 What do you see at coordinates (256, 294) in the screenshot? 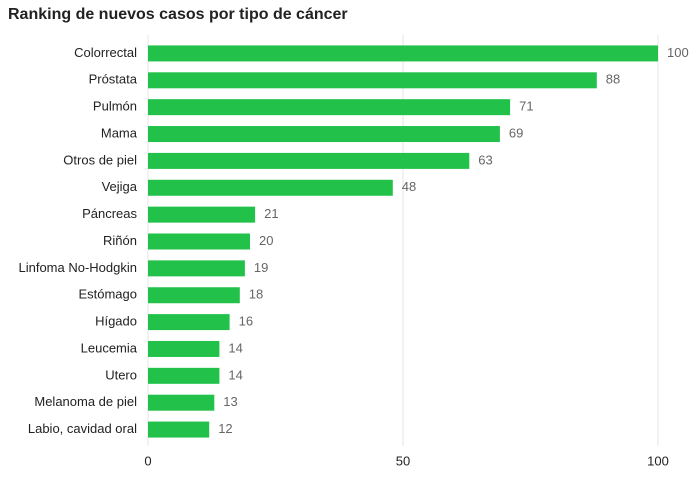
I see `value-label: 18` at bounding box center [256, 294].